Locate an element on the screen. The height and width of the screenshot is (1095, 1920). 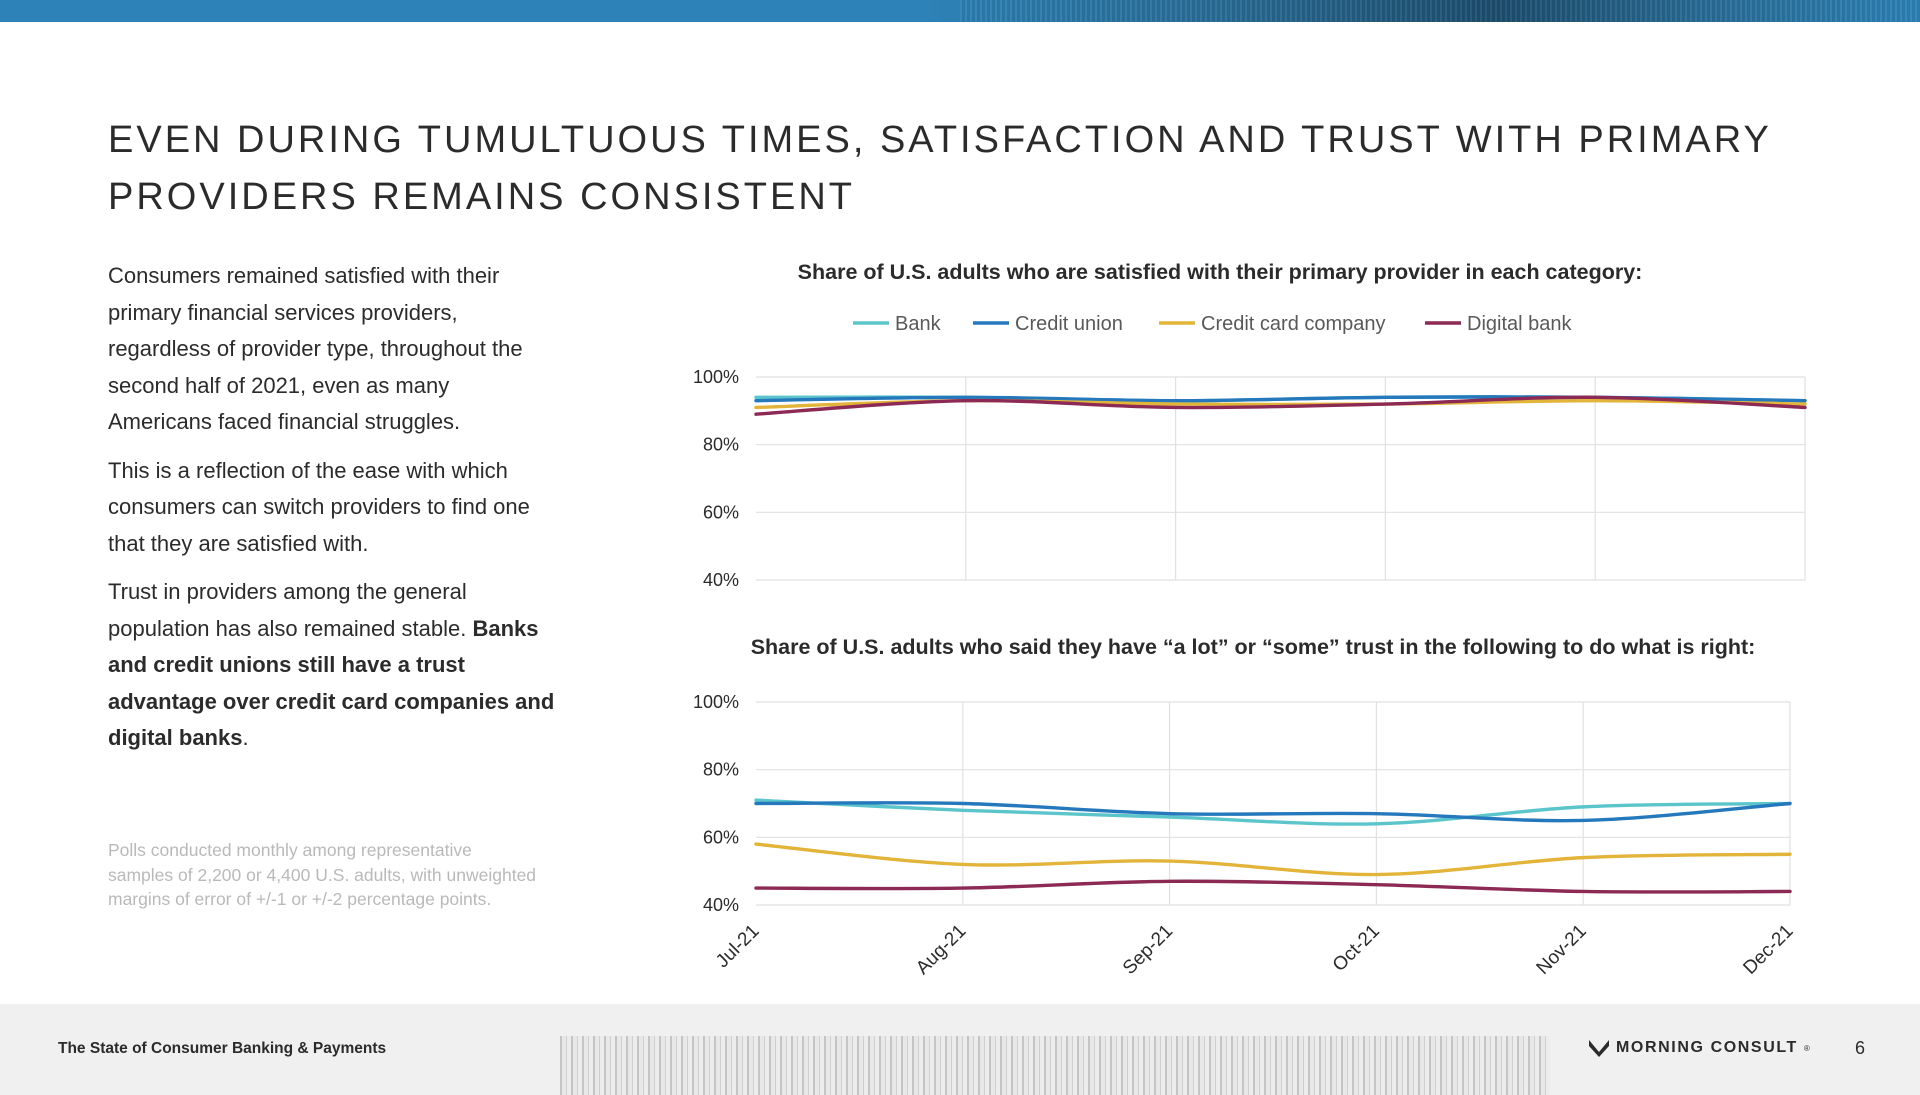
x-tick-label: Oct-21 is located at coordinates (1356, 948).